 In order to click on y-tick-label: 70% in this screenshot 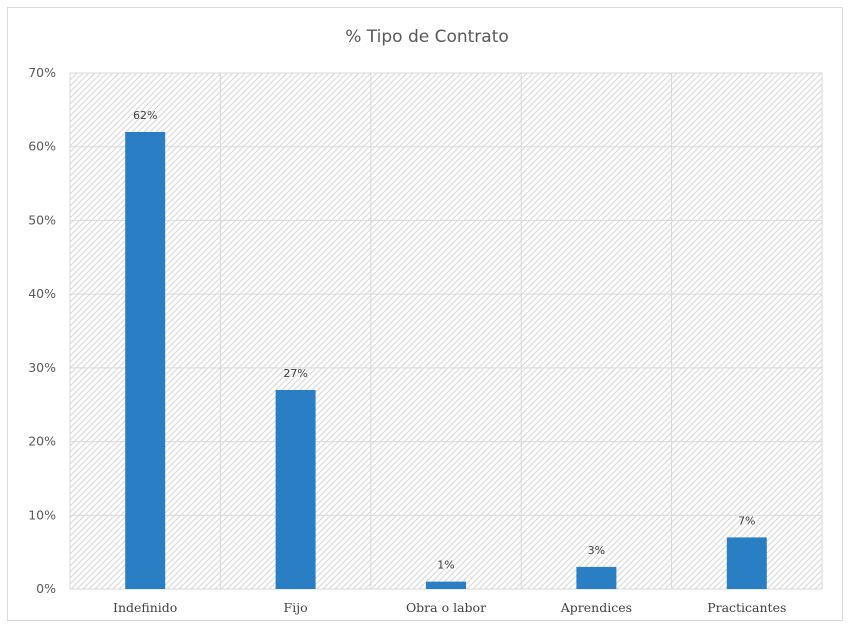, I will do `click(42, 72)`.